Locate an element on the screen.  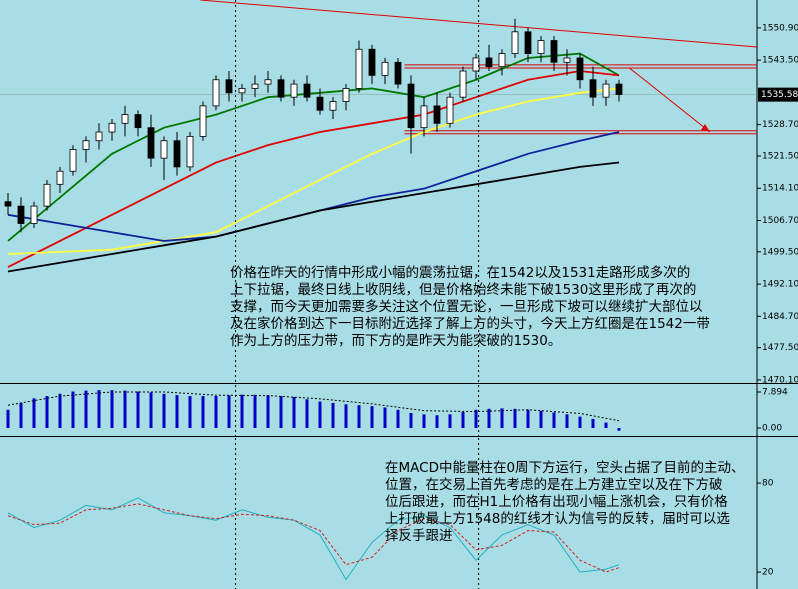
y-tick-label: 1521.50 is located at coordinates (780, 156).